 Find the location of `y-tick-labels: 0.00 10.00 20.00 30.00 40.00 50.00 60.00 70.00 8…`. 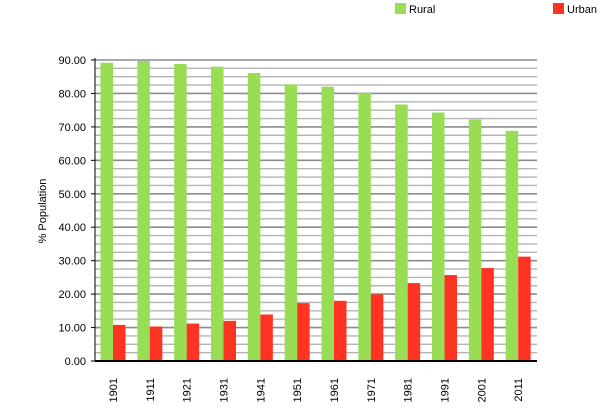

y-tick-labels: 0.00 10.00 20.00 30.00 40.00 50.00 60.00 70.00 8… is located at coordinates (72, 211).